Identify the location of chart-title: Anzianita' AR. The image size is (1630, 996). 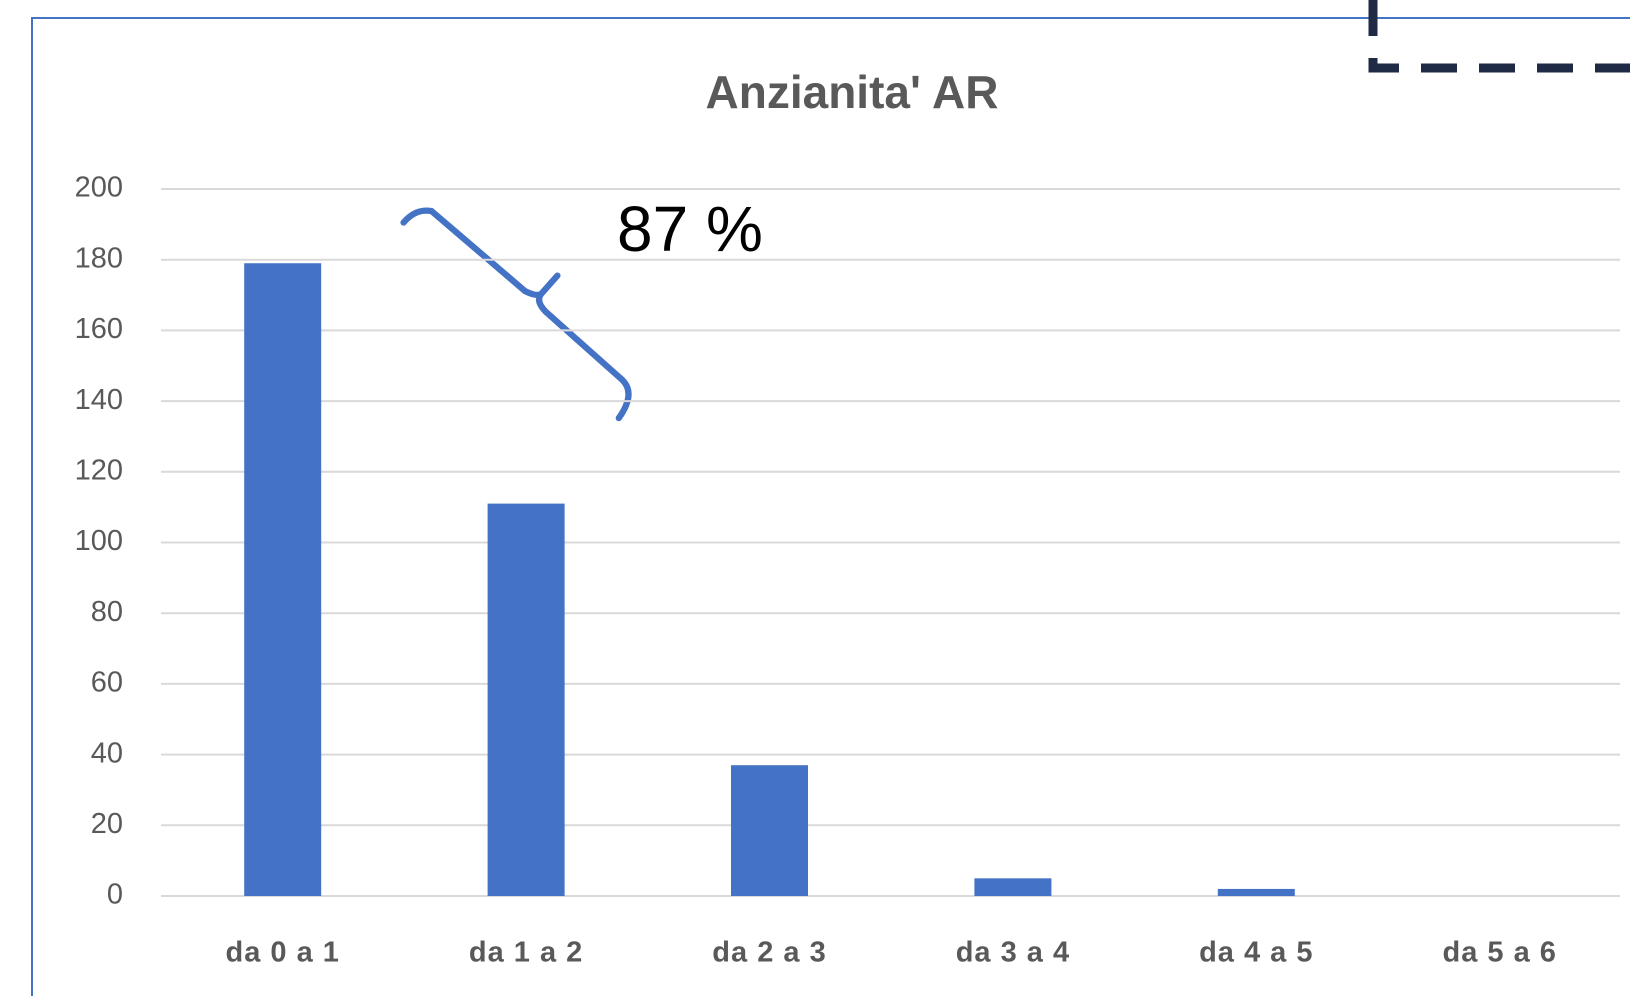
(852, 92).